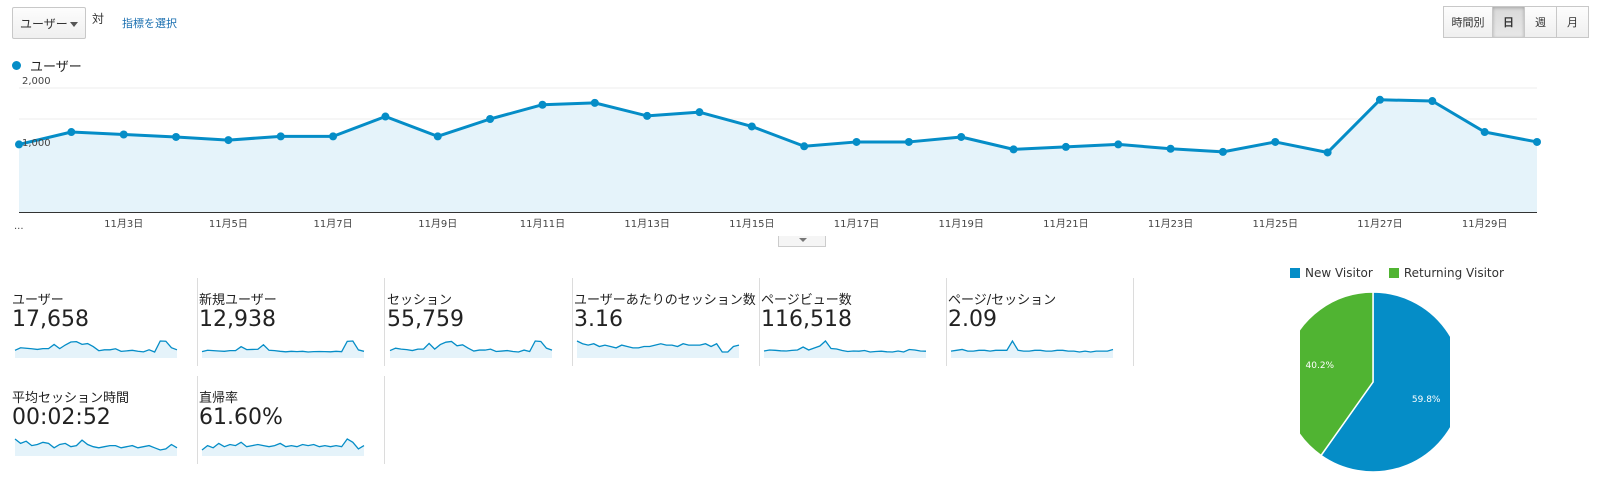 This screenshot has height=500, width=1600. What do you see at coordinates (480, 322) in the screenshot?
I see `scorecard: セッション 55,759` at bounding box center [480, 322].